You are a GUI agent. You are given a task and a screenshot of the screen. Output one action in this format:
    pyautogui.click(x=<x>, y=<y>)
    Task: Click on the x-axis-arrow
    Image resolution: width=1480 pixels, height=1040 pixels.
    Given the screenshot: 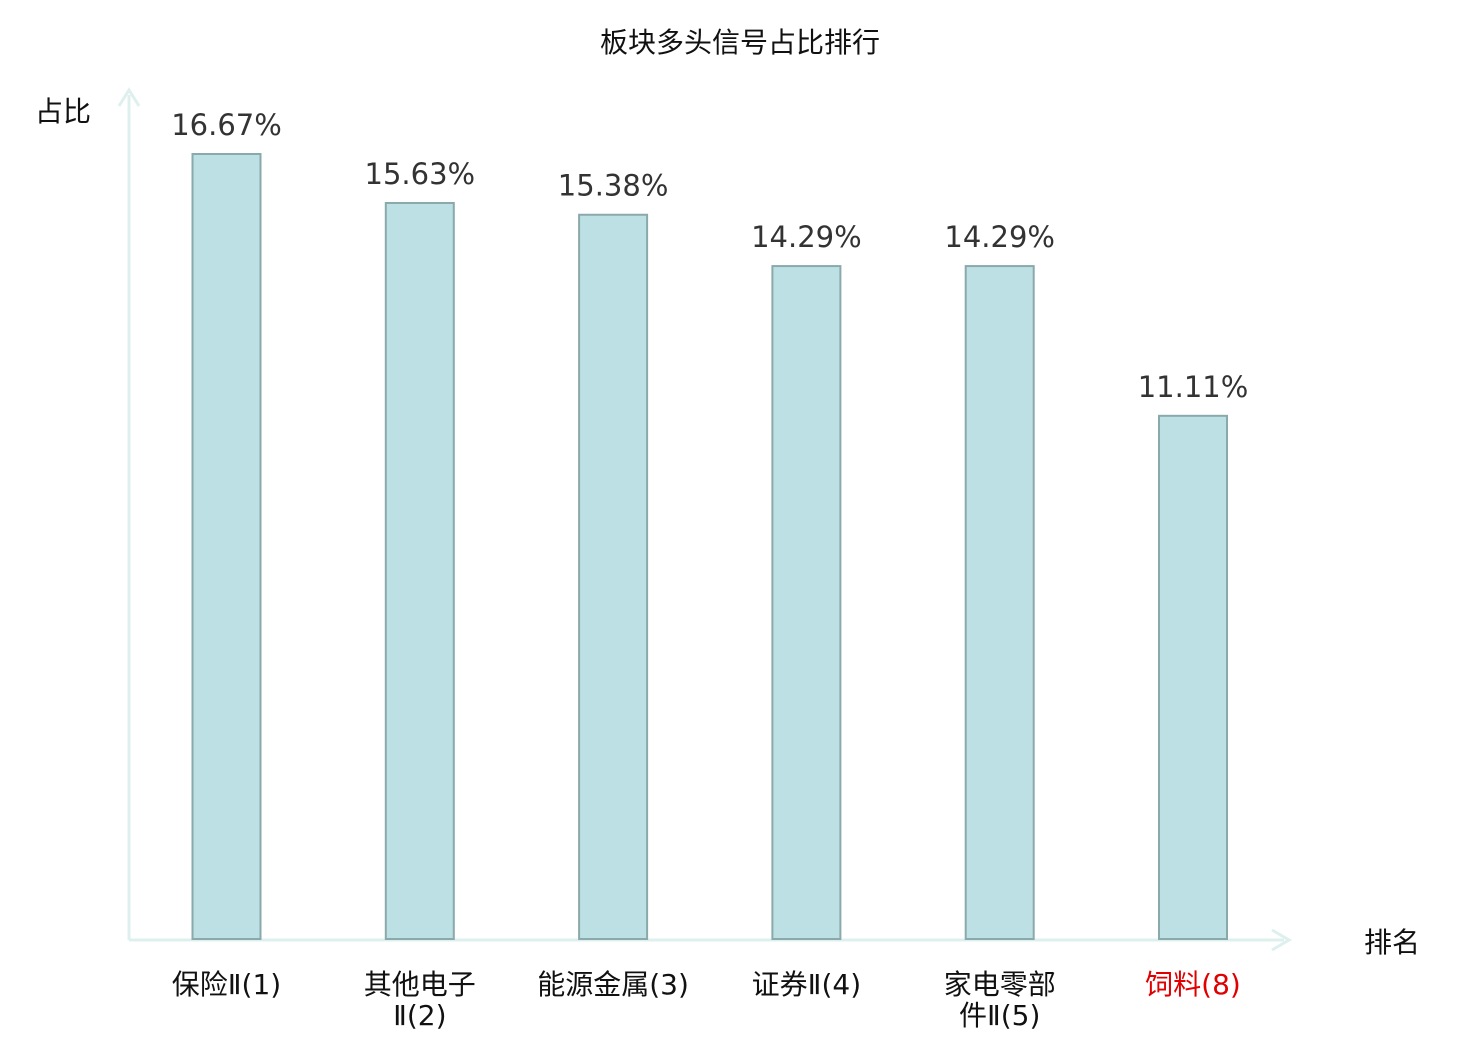 What is the action you would take?
    pyautogui.click(x=1281, y=940)
    